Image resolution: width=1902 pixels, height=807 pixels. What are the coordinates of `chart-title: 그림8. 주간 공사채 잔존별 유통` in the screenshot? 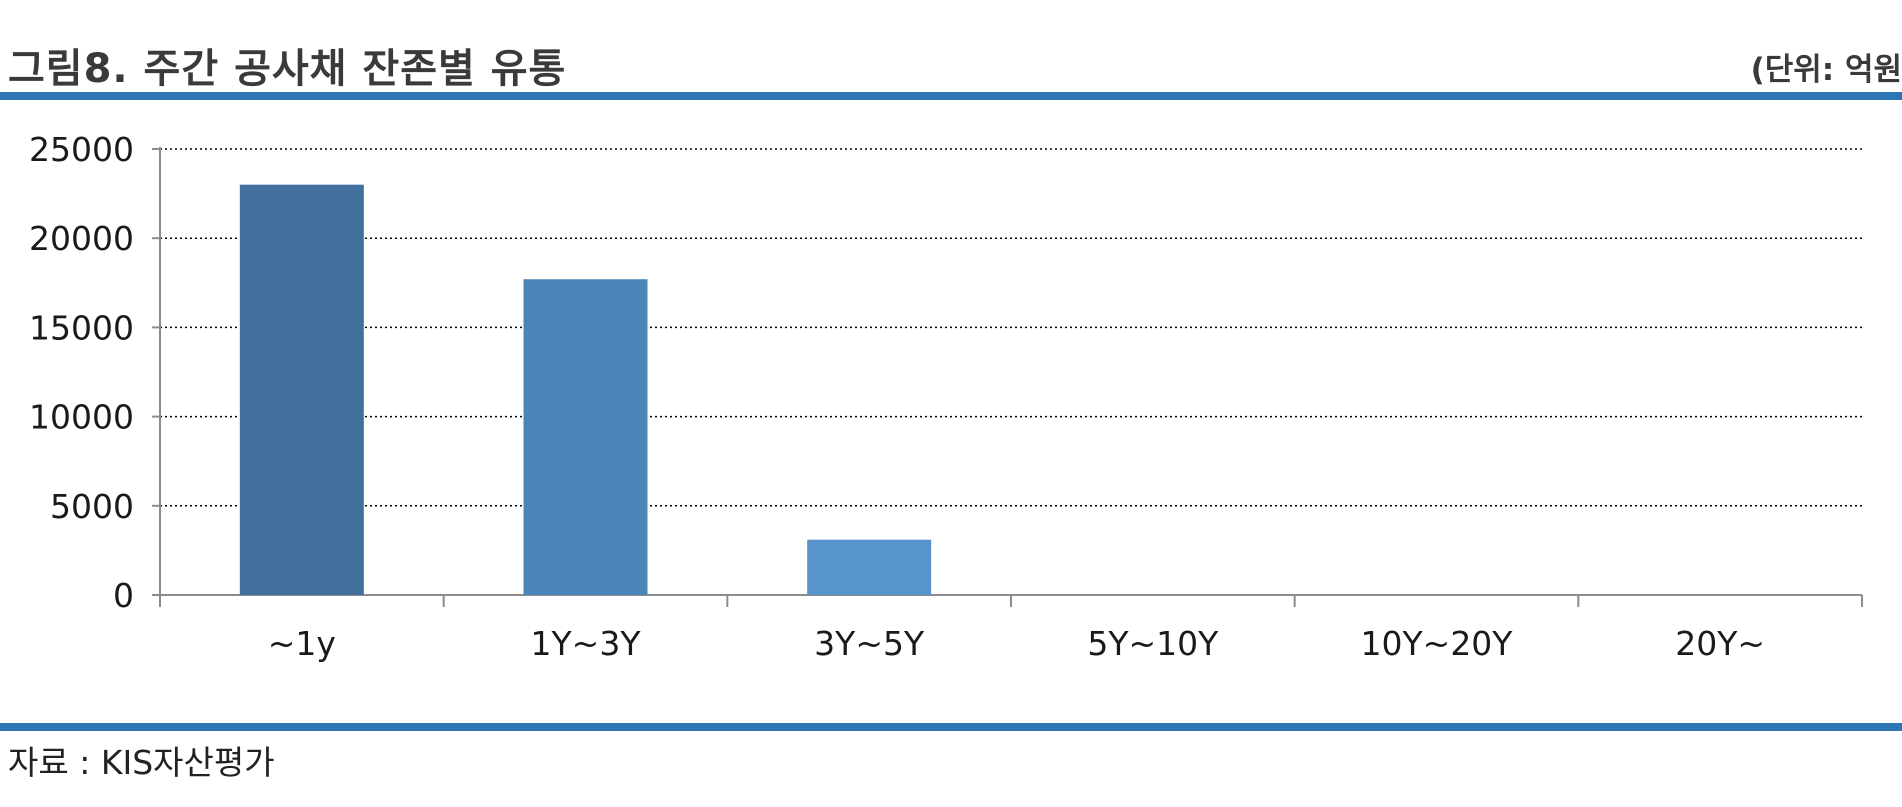 It's located at (287, 69).